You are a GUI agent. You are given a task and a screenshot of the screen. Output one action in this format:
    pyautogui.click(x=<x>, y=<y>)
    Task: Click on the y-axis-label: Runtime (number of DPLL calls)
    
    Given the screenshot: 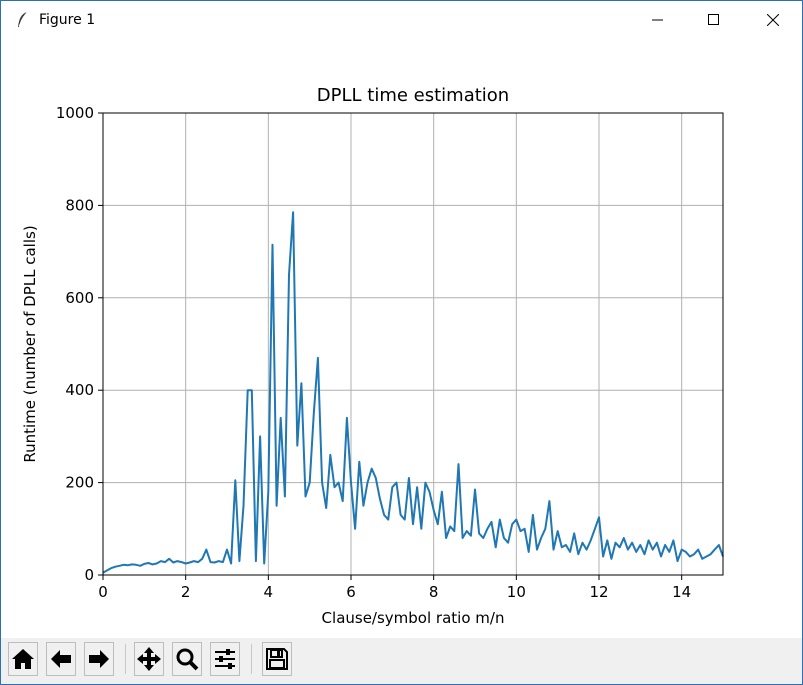 What is the action you would take?
    pyautogui.click(x=30, y=343)
    